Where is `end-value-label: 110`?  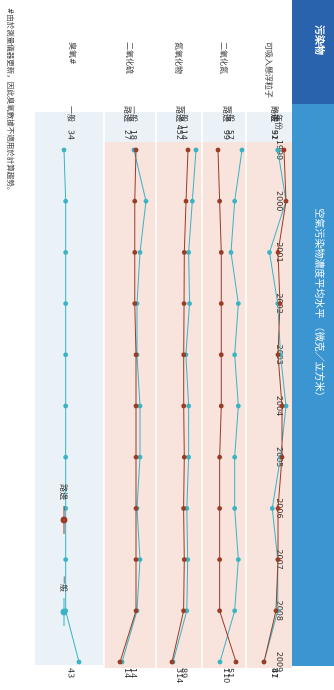
end-value-label: 110 is located at coordinates (226, 675).